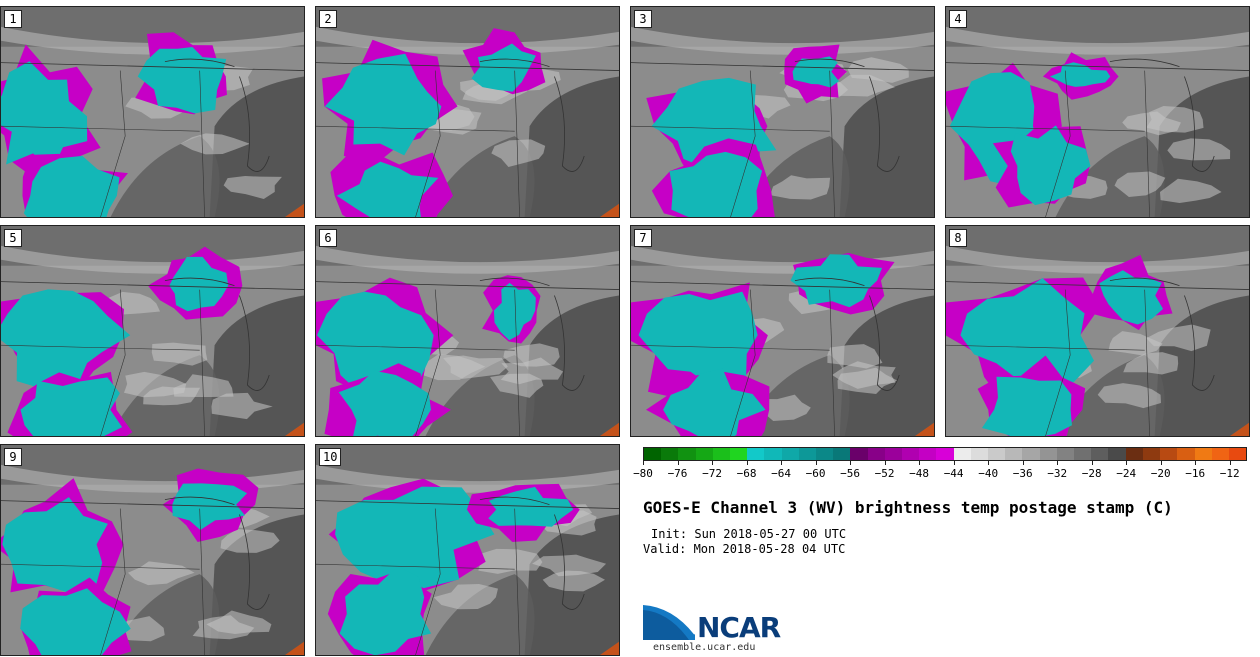  I want to click on stamp-panel-5: 5, so click(152, 331).